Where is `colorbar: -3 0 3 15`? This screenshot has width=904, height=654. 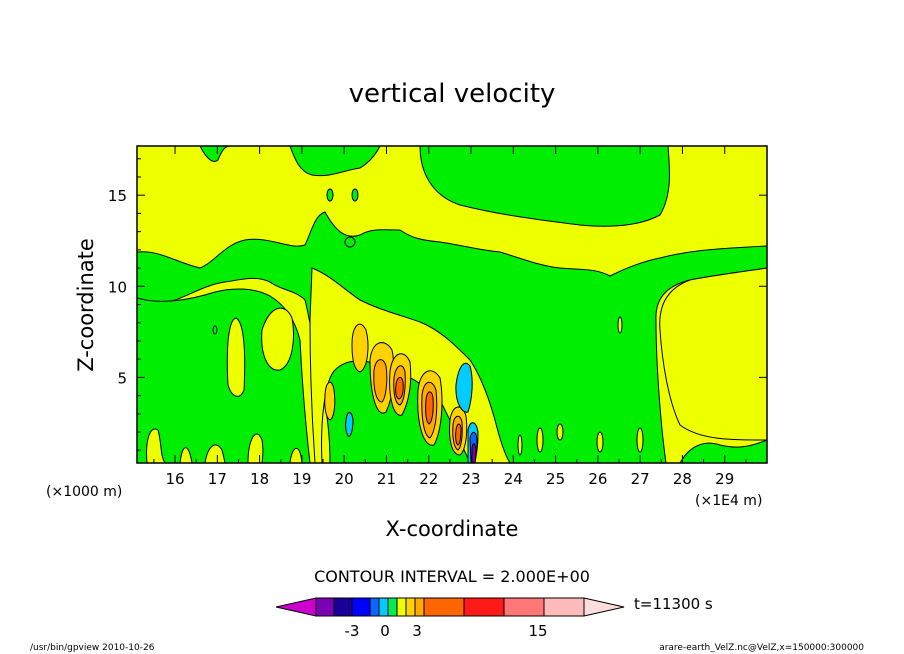 colorbar: -3 0 3 15 is located at coordinates (450, 618).